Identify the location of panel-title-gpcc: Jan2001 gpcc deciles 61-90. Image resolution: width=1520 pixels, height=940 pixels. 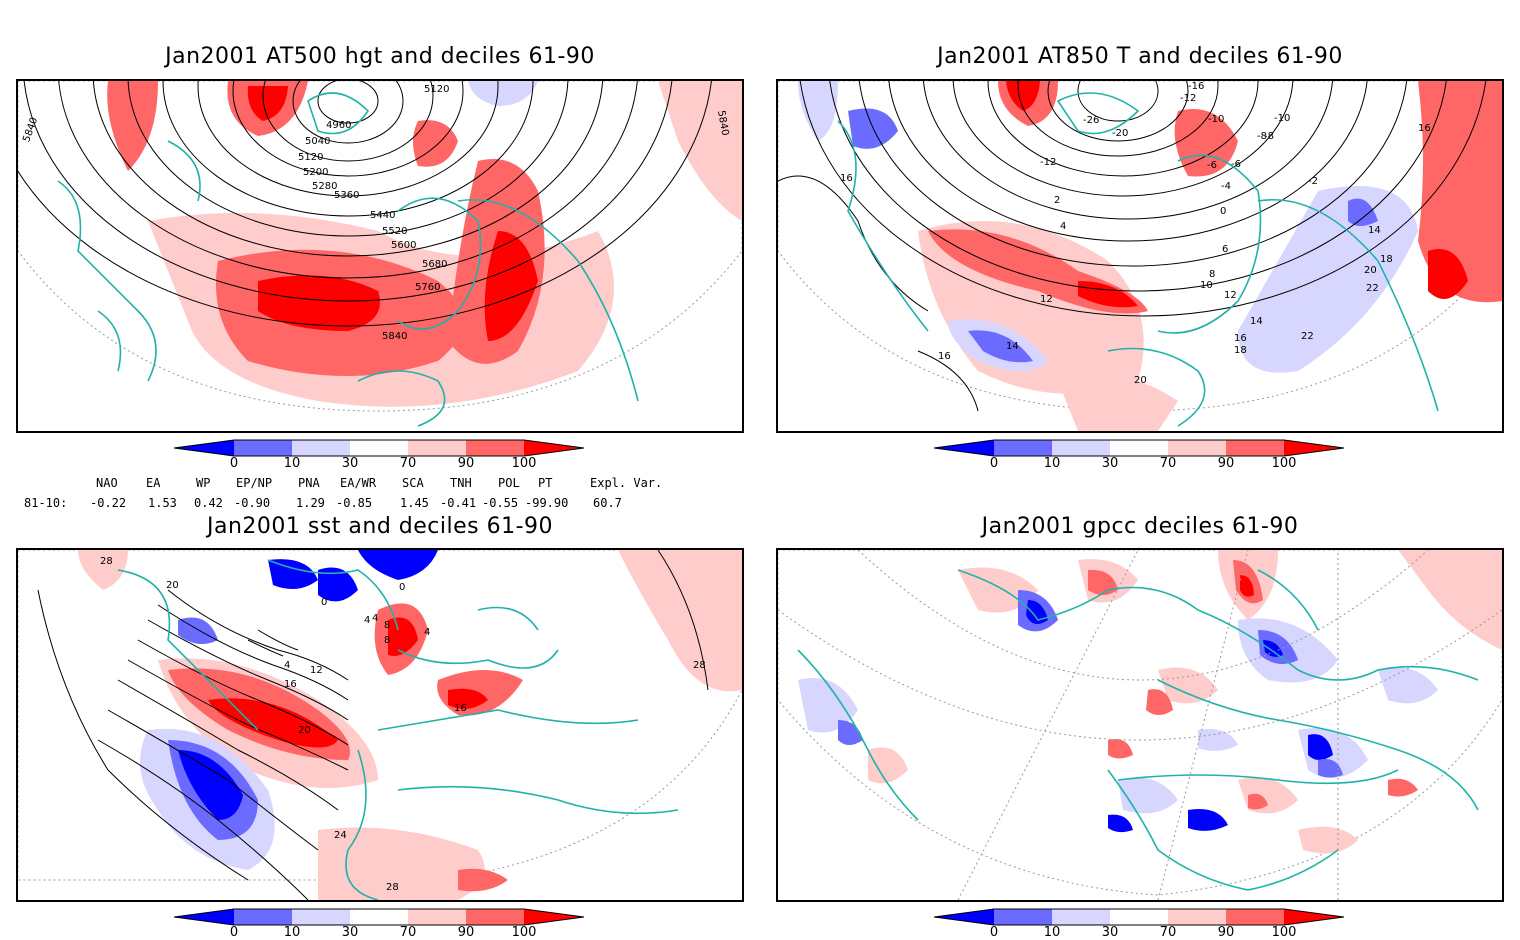
(1140, 526).